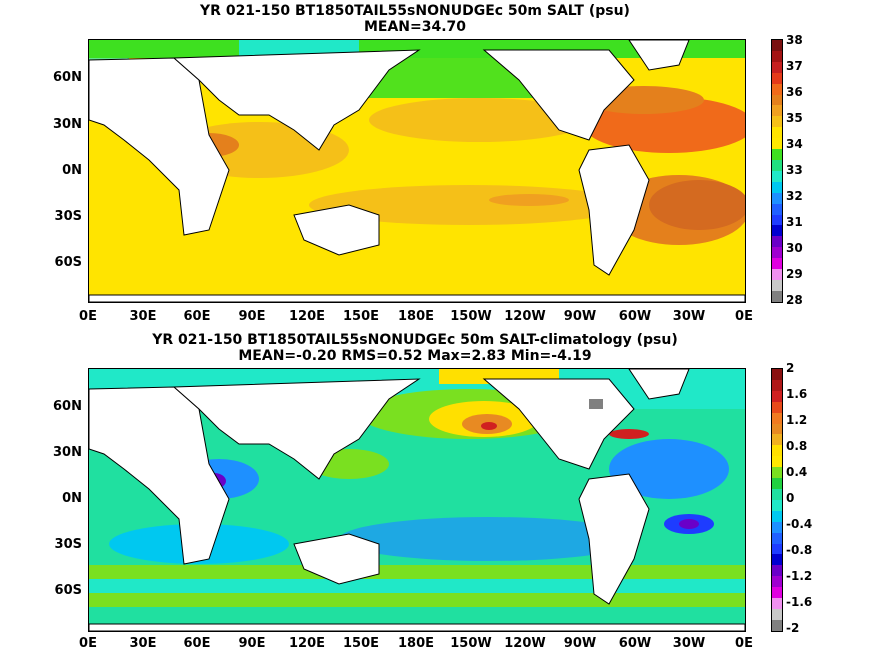  Describe the element at coordinates (794, 170) in the screenshot. I see `top-colorbar-label: 33` at that location.